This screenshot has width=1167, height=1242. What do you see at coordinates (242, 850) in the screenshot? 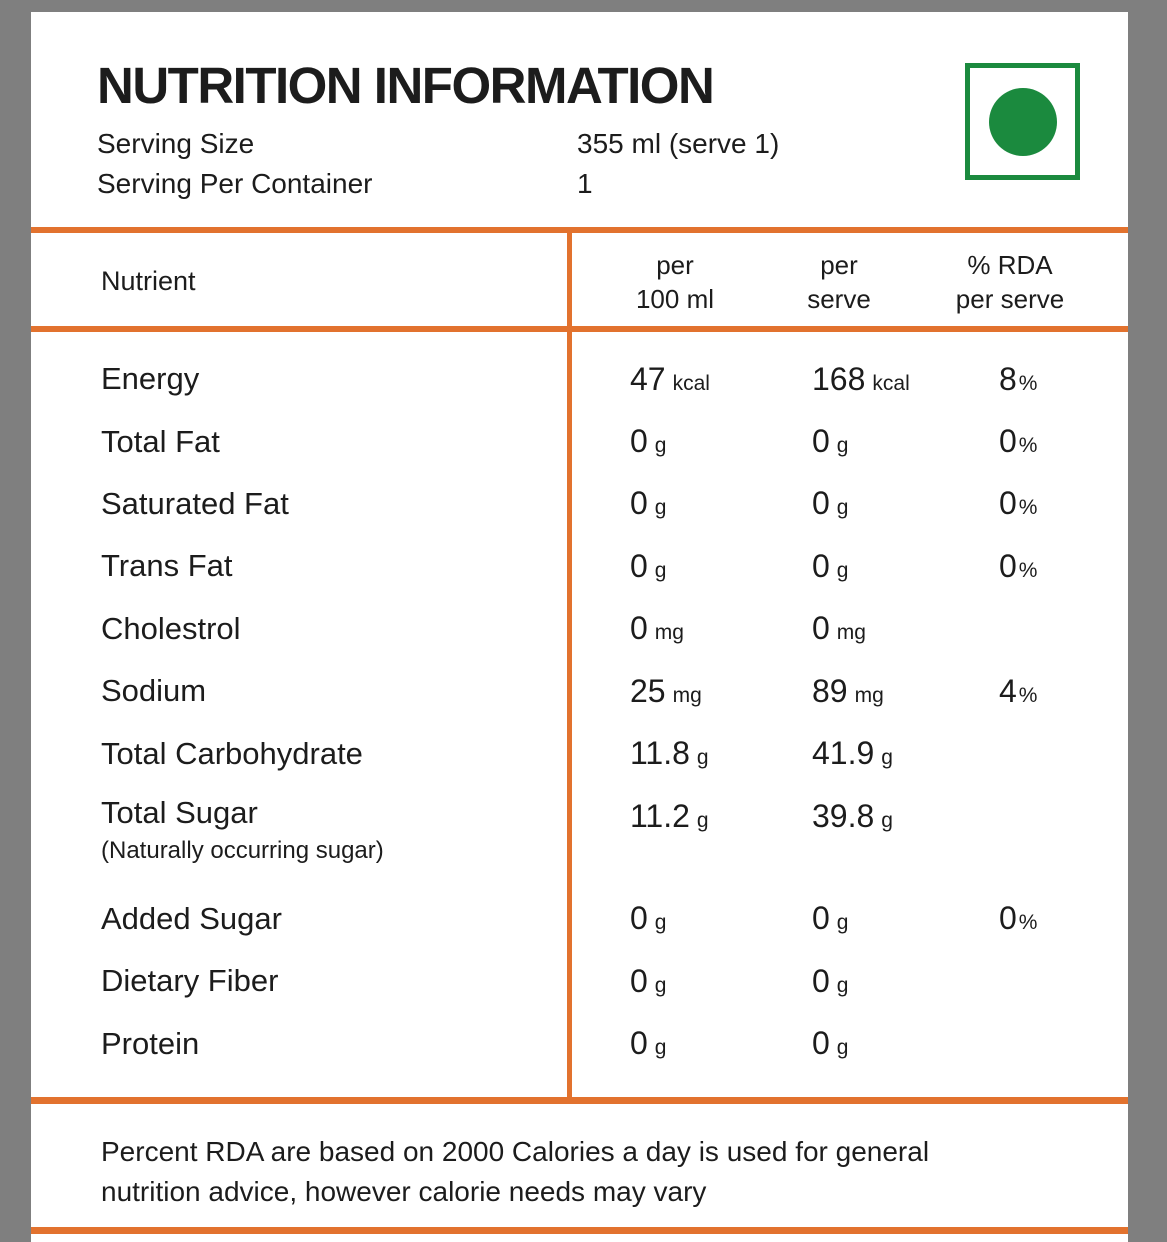
I see `nutrient-note: (Naturally occurring sugar)` at bounding box center [242, 850].